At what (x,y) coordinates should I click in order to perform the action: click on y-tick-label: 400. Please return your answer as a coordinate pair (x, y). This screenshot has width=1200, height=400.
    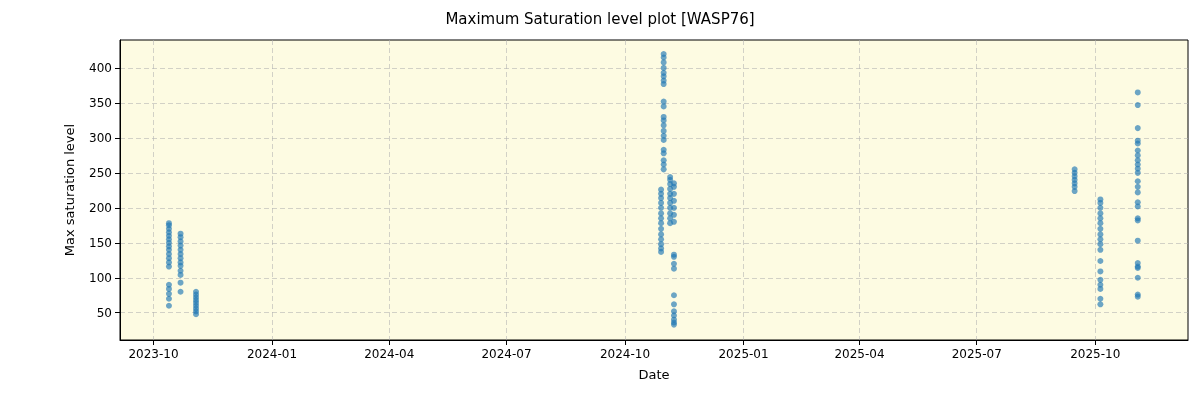
    Looking at the image, I should click on (100, 67).